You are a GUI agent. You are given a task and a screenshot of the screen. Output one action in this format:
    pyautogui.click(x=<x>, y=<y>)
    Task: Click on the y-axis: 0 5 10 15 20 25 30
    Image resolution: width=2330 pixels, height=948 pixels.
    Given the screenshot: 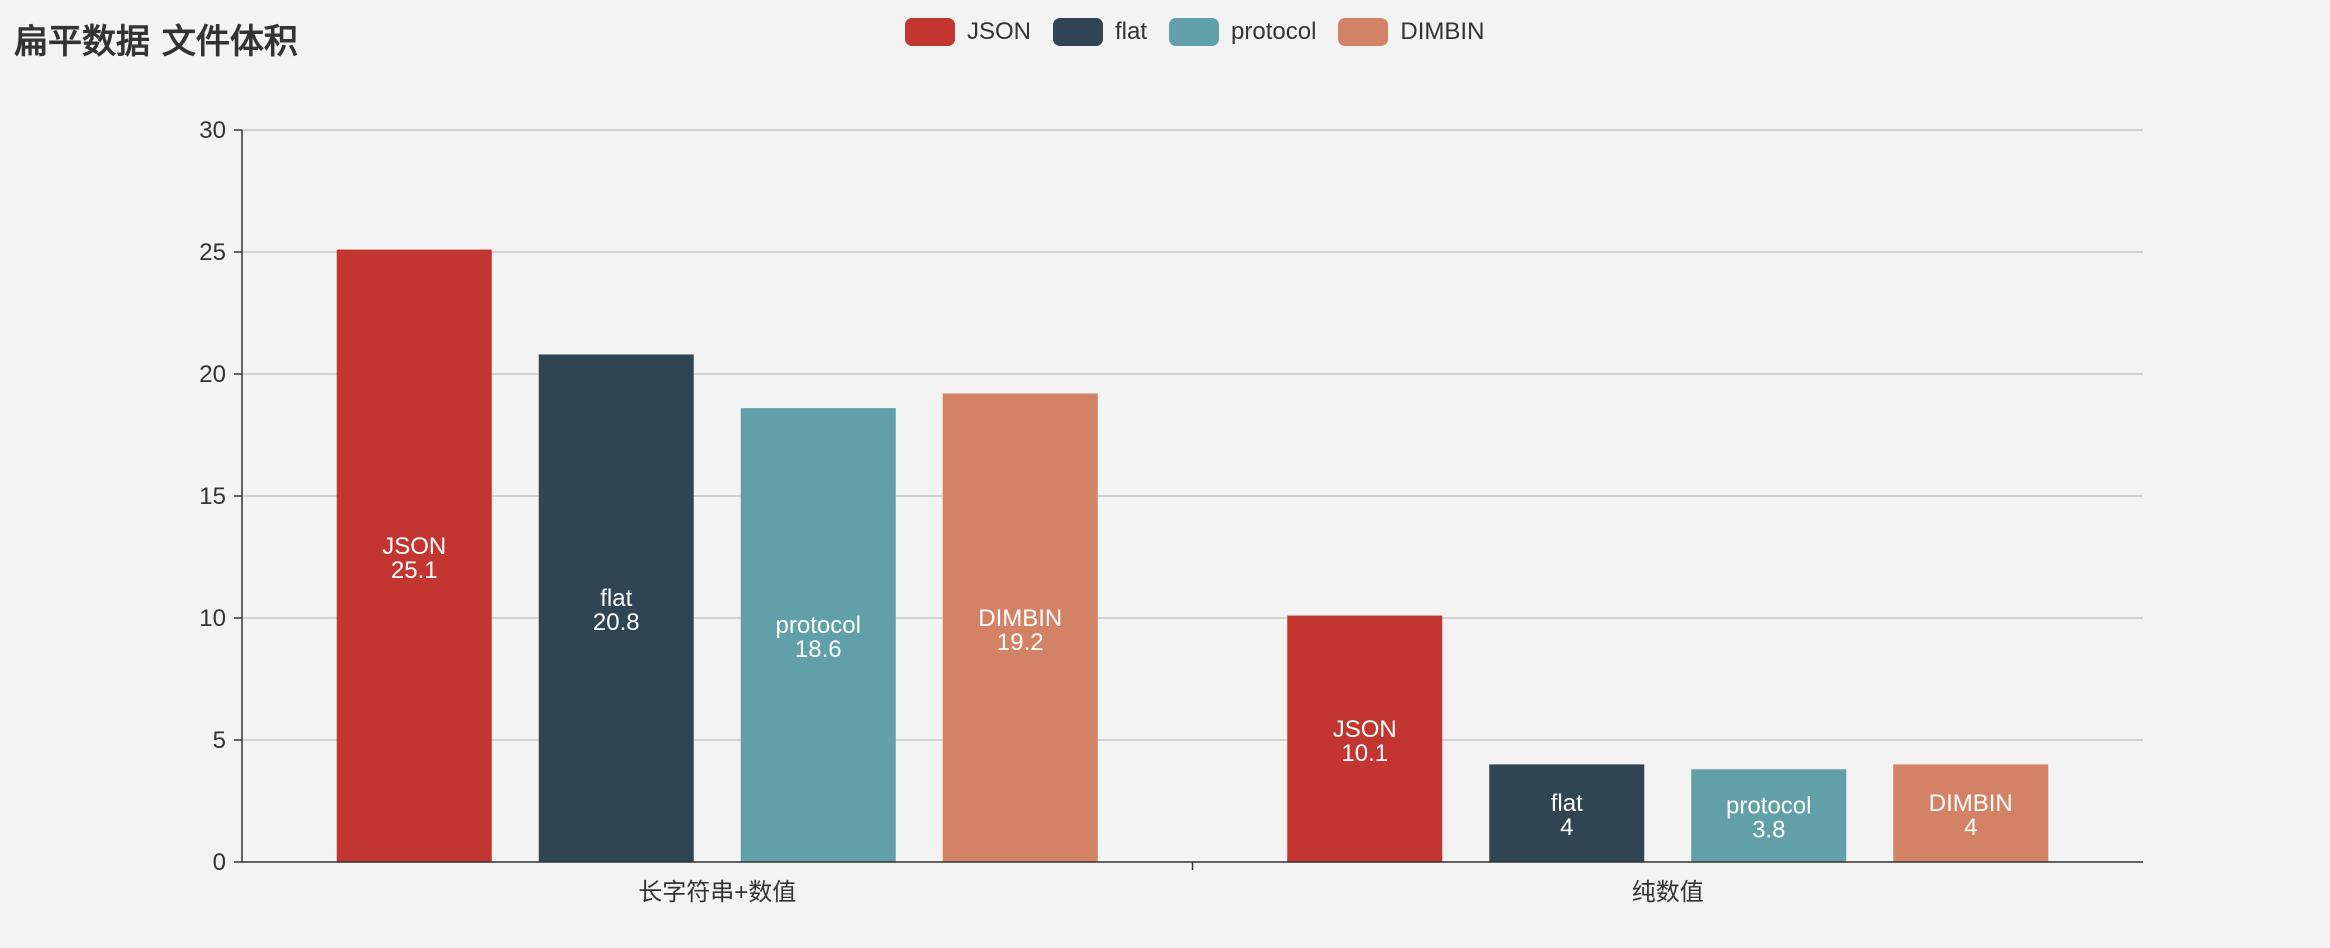 What is the action you would take?
    pyautogui.click(x=221, y=496)
    